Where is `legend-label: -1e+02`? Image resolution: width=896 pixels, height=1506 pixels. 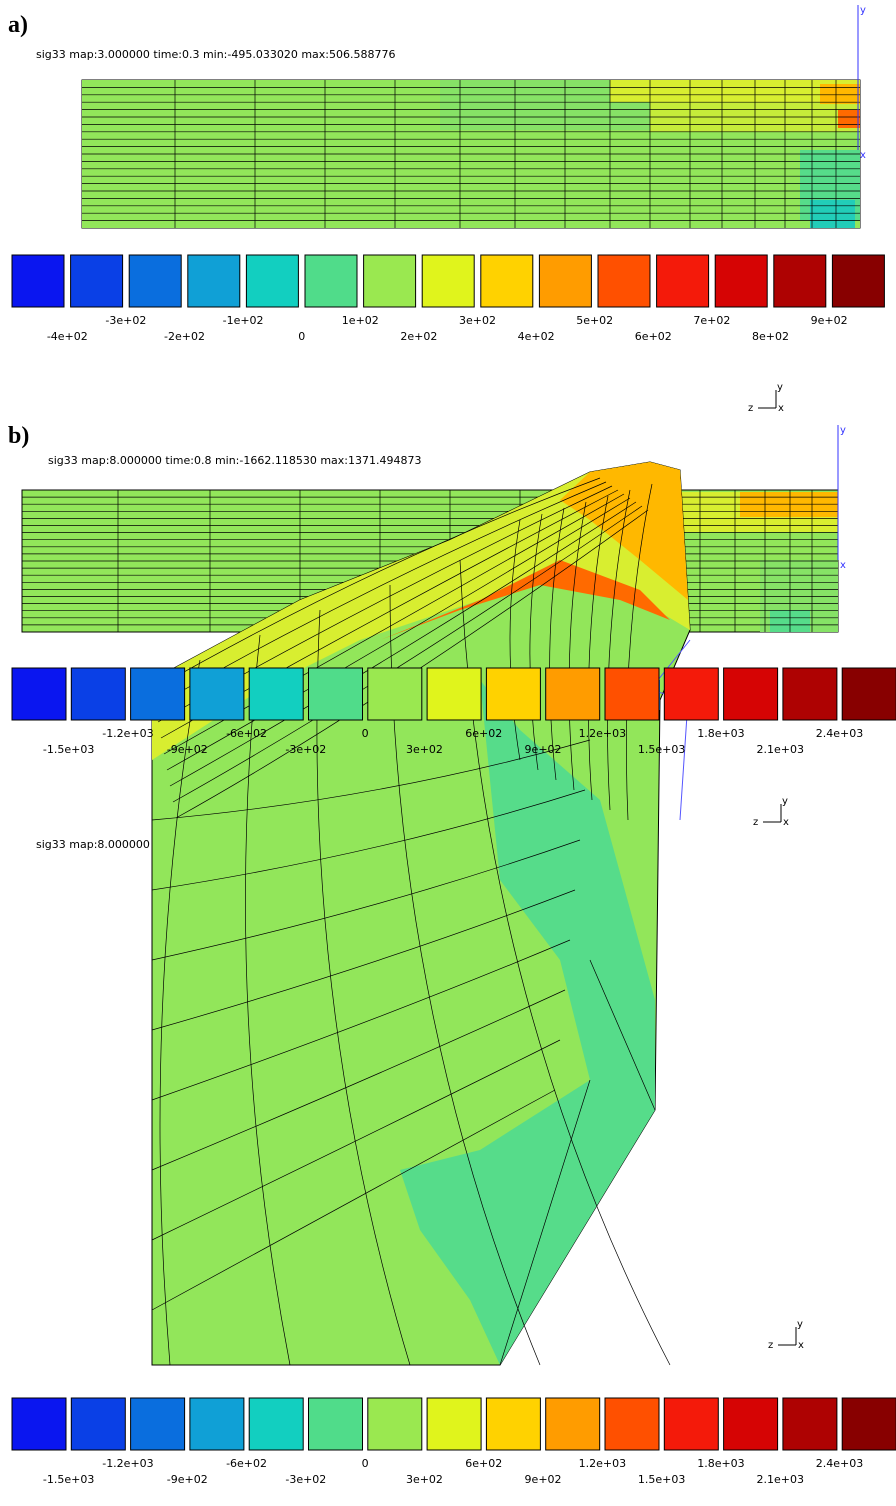
legend-label: -1e+02 is located at coordinates (243, 320).